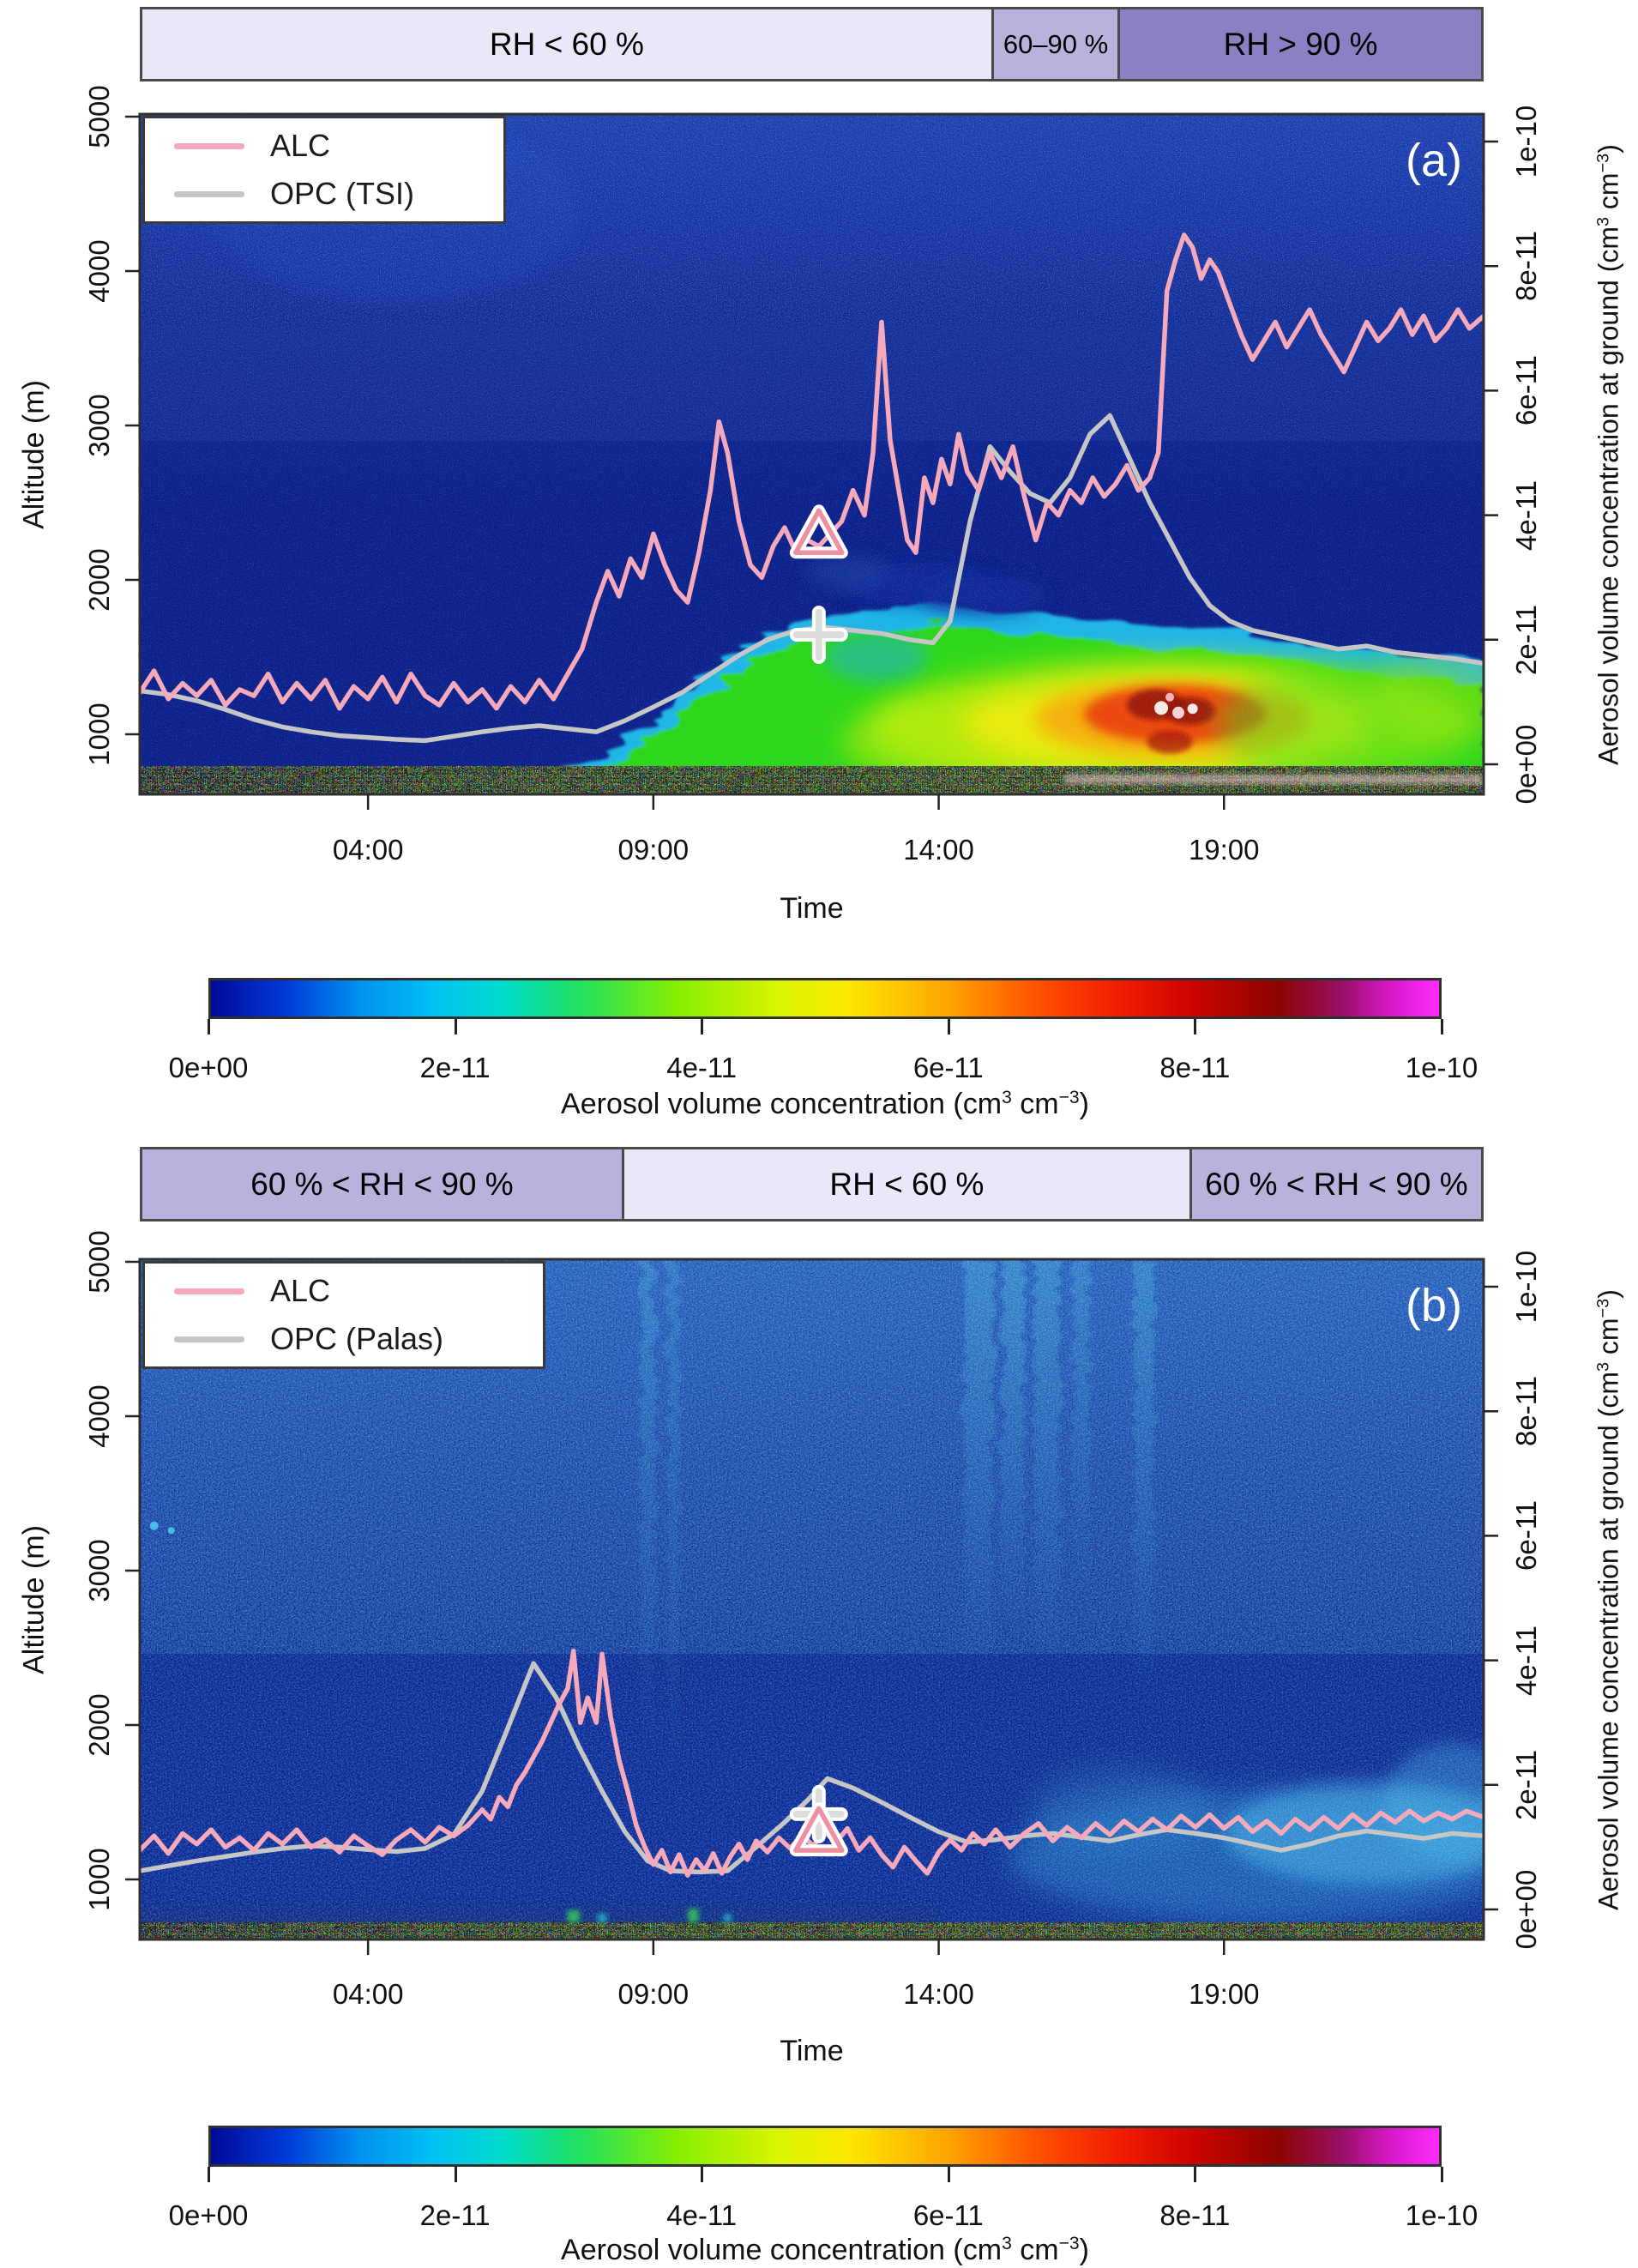 Image resolution: width=1638 pixels, height=2268 pixels. I want to click on colorbar-tick-label: 2e-11, so click(455, 1068).